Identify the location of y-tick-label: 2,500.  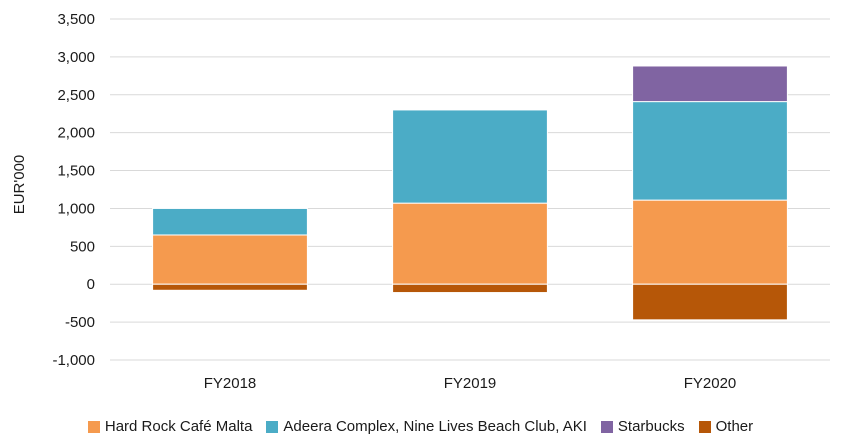
(76, 95).